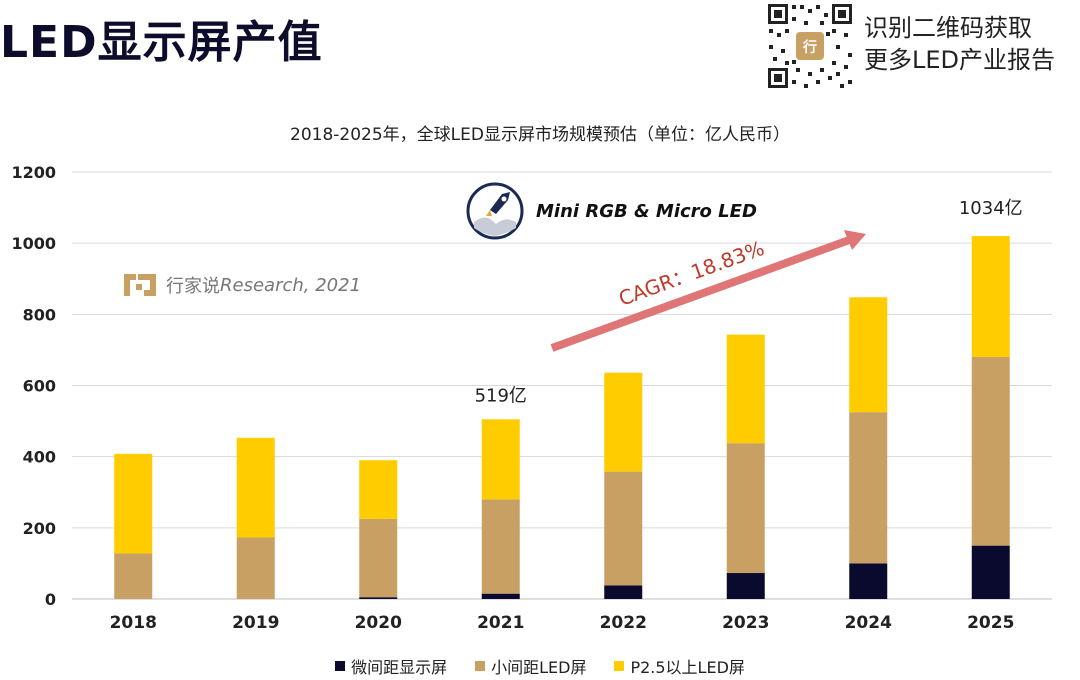 Image resolution: width=1080 pixels, height=680 pixels. What do you see at coordinates (960, 60) in the screenshot?
I see `qr-caption-line2: 更多LED产业报告` at bounding box center [960, 60].